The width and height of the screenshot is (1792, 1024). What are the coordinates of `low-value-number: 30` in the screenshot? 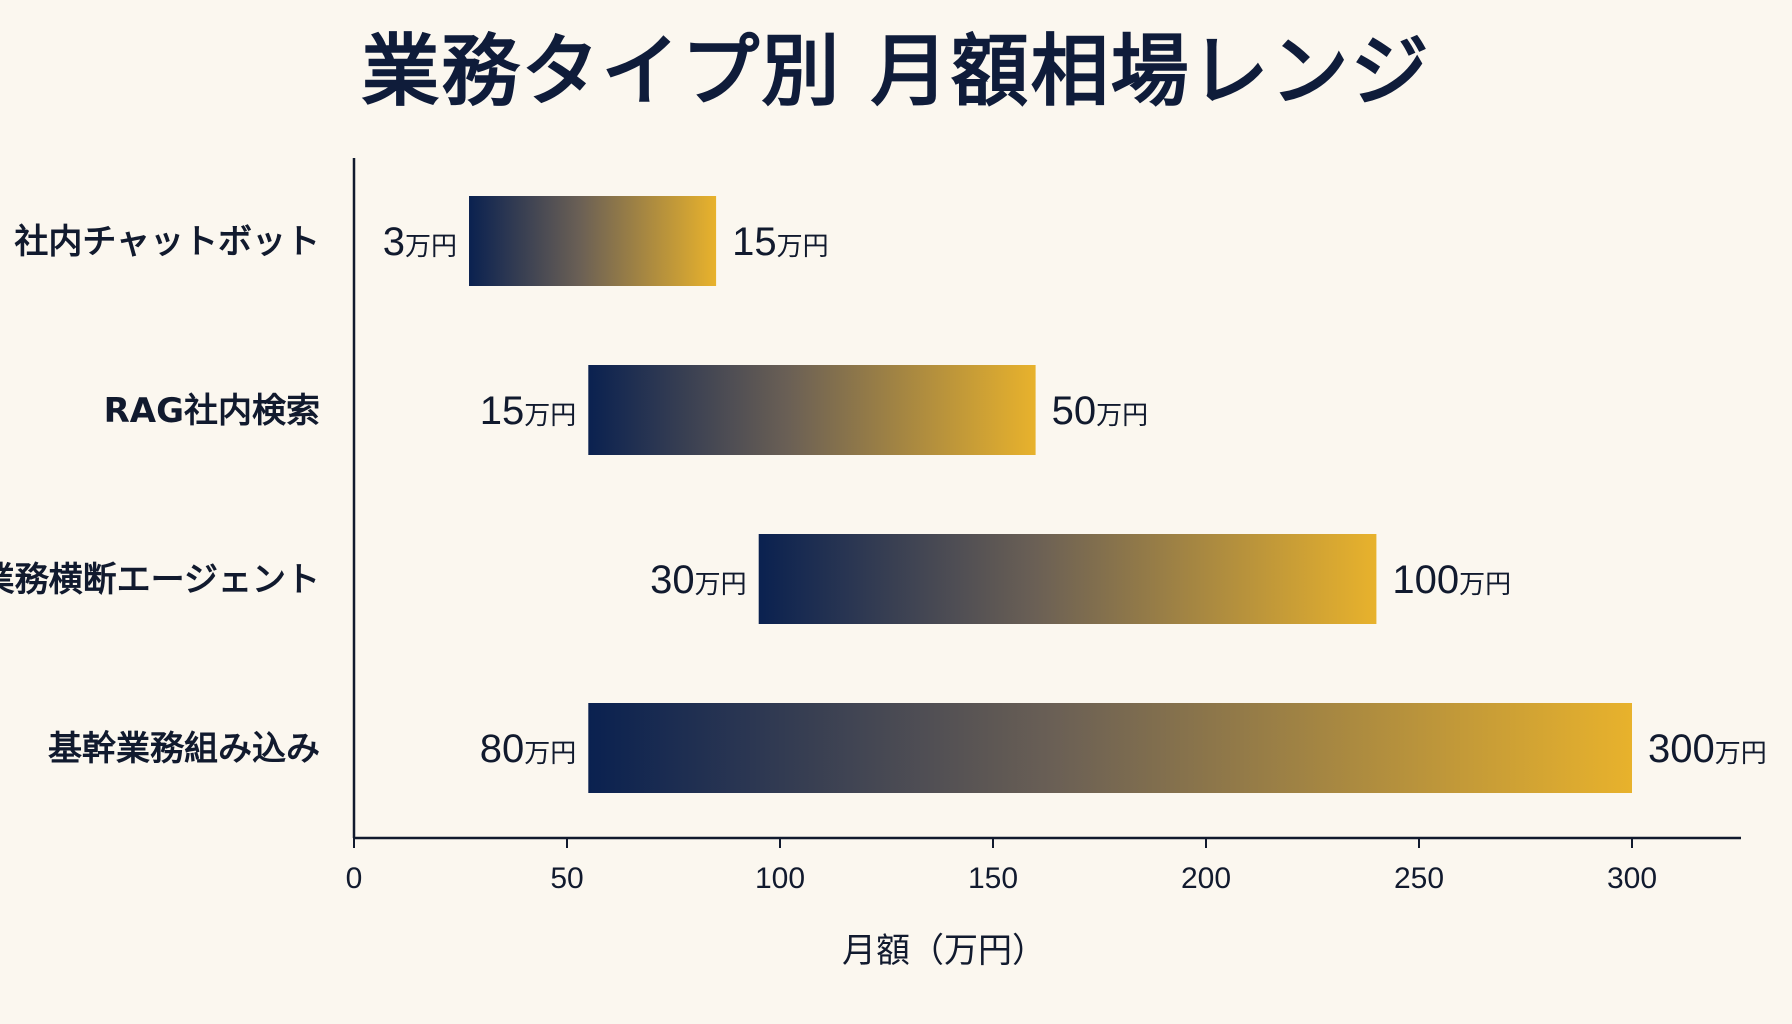 It's located at (672, 580).